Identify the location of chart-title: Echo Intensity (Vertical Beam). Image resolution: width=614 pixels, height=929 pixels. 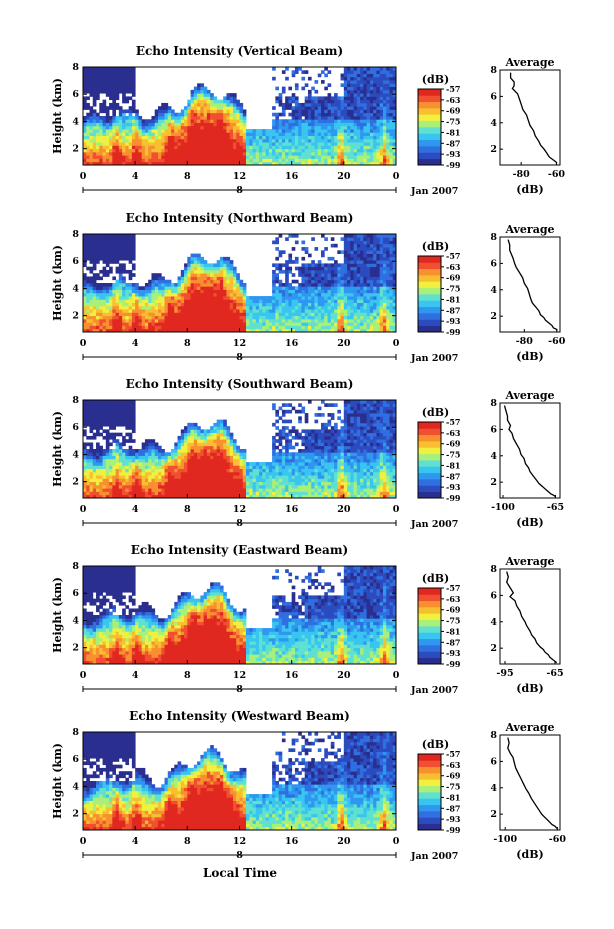
(239, 51).